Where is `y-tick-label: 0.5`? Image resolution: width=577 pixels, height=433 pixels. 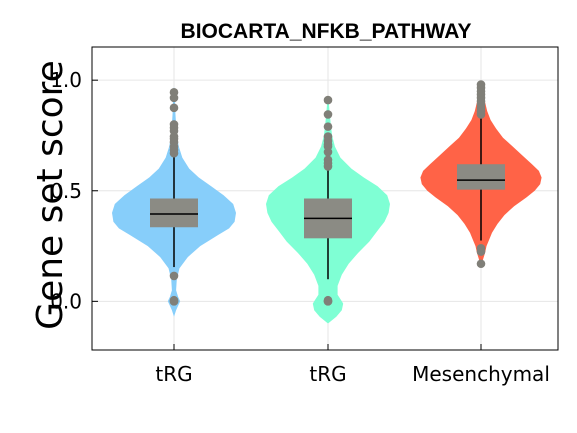
y-tick-label: 0.5 is located at coordinates (66, 191).